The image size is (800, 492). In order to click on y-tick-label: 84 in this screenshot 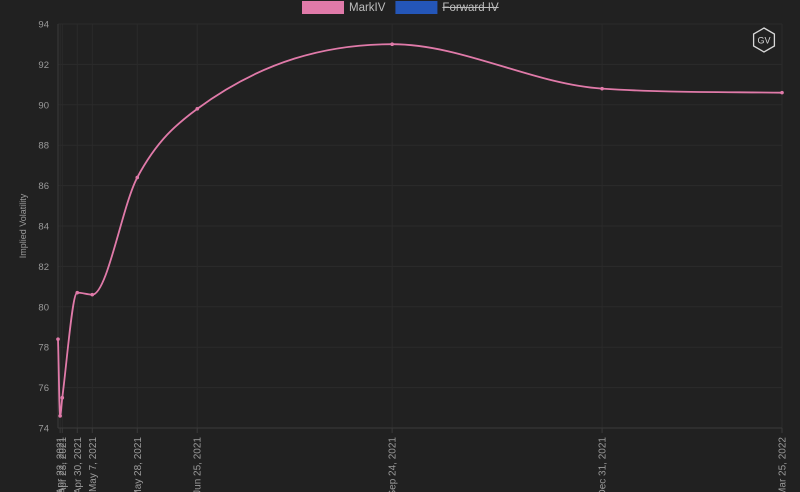, I will do `click(43, 227)`.